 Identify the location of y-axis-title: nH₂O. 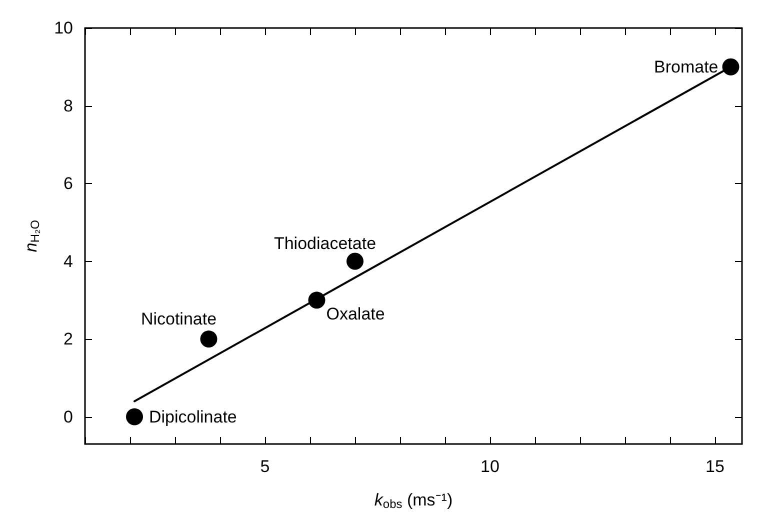
(32, 236).